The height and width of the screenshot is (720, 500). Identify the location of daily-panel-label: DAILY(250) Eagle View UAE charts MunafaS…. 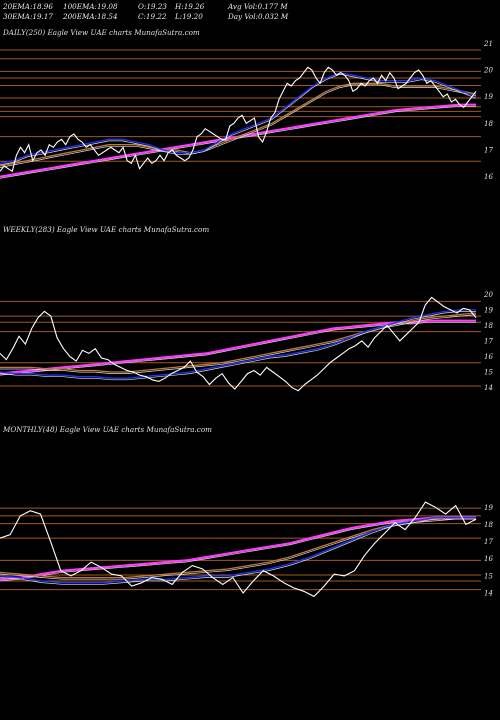
(101, 32).